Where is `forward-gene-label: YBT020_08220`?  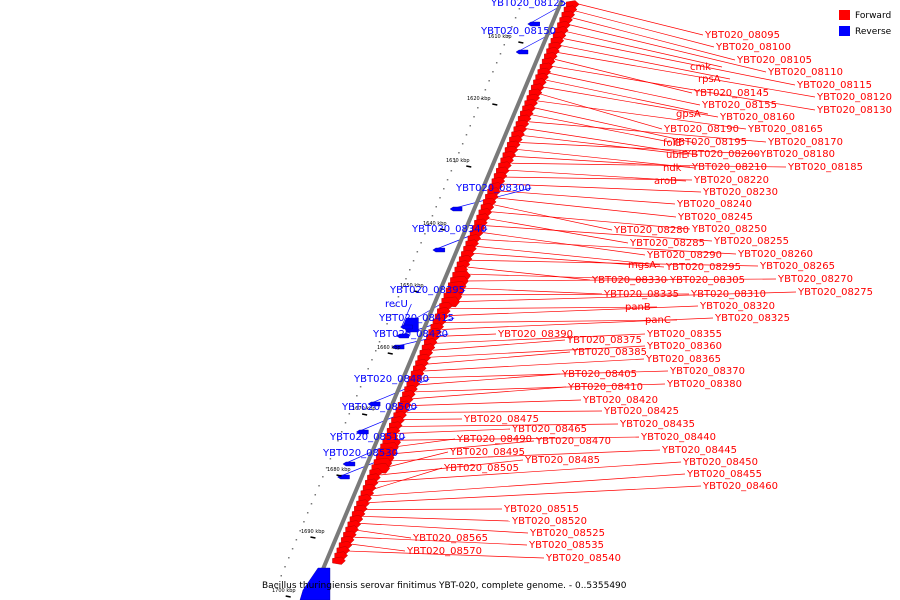
forward-gene-label: YBT020_08220 is located at coordinates (731, 180).